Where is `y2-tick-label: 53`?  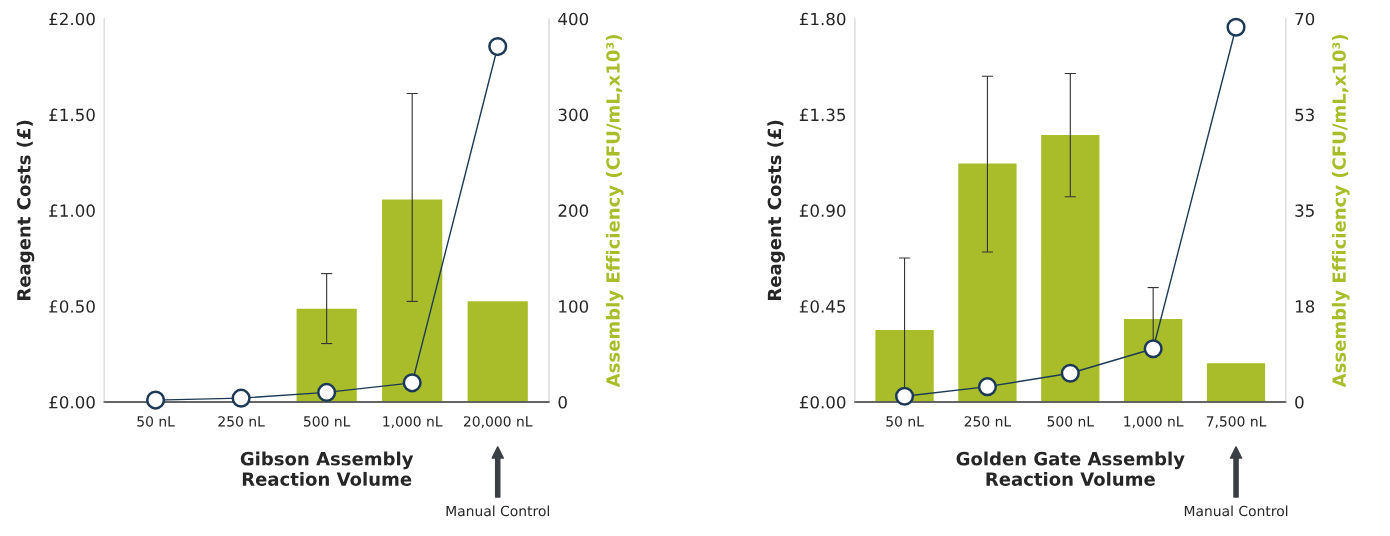
y2-tick-label: 53 is located at coordinates (1304, 115).